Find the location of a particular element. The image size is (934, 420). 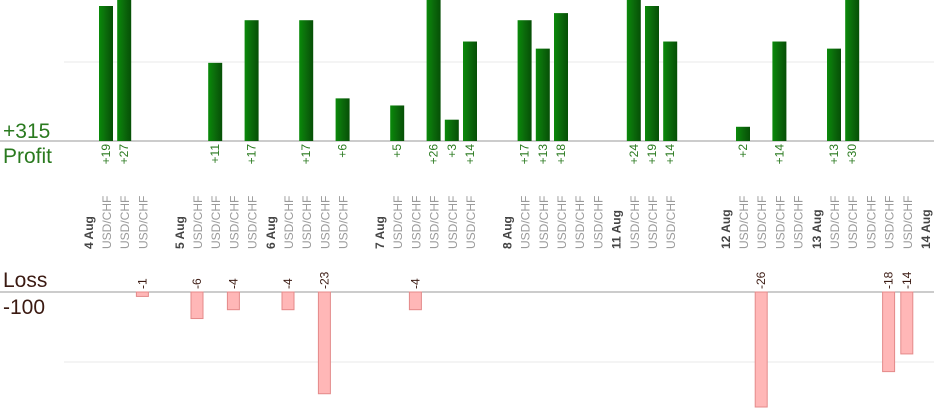

loss-total: -100 is located at coordinates (24, 307).